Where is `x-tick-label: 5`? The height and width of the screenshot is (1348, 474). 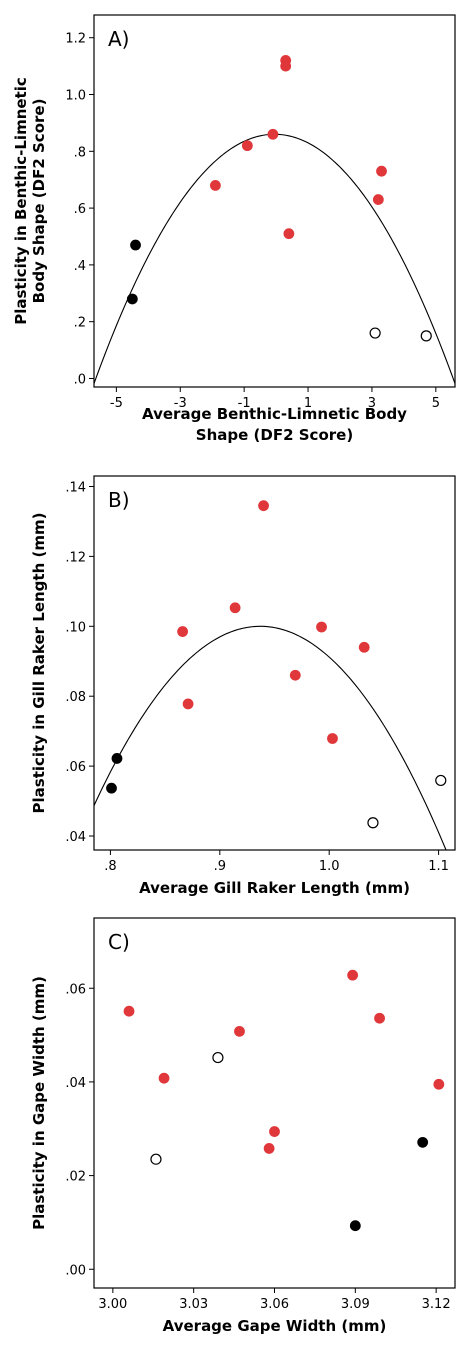 x-tick-label: 5 is located at coordinates (436, 403).